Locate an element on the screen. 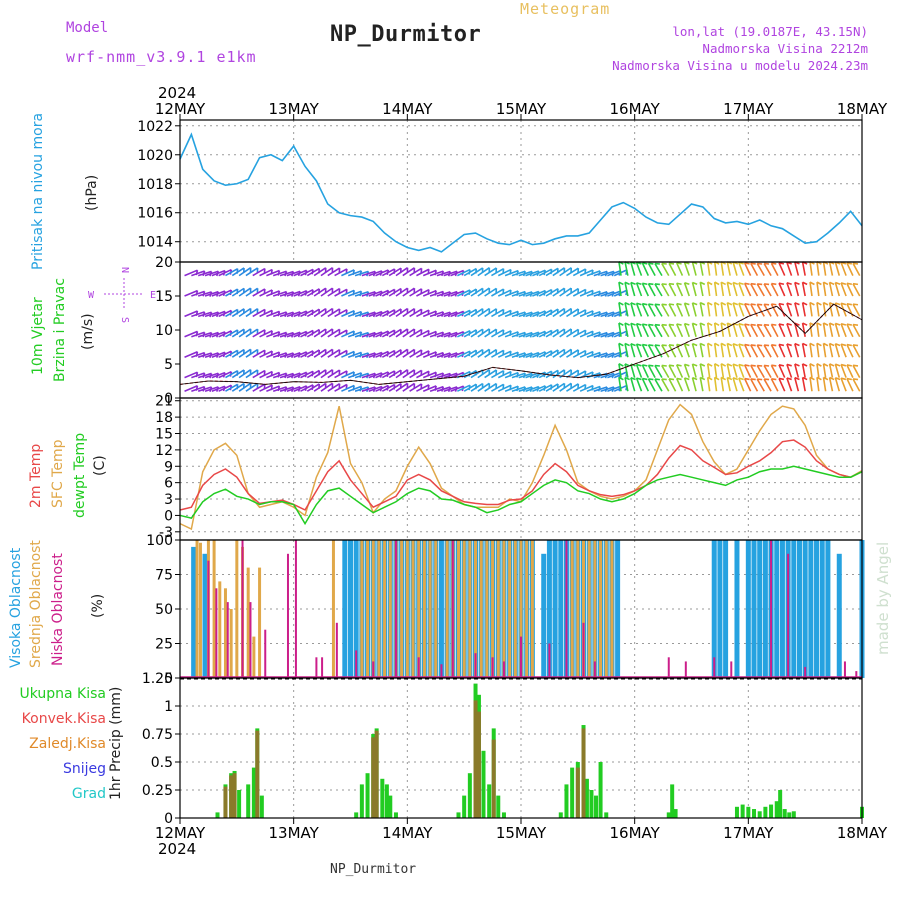 This screenshot has height=900, width=900. precip-ytick-label: 0.5 is located at coordinates (162, 763).